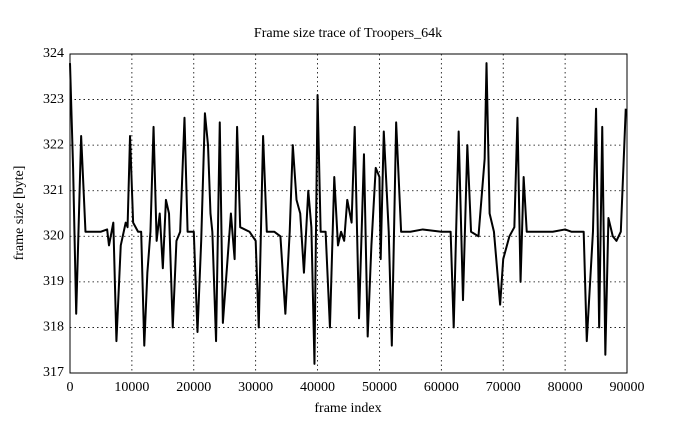 The image size is (695, 426). Describe the element at coordinates (379, 387) in the screenshot. I see `x-tick-label: 50000` at that location.